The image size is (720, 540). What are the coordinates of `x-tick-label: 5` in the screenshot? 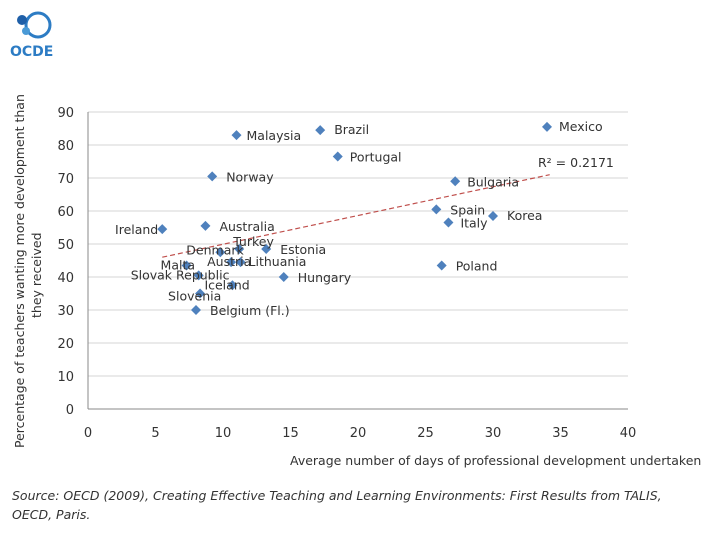 It's located at (155, 433).